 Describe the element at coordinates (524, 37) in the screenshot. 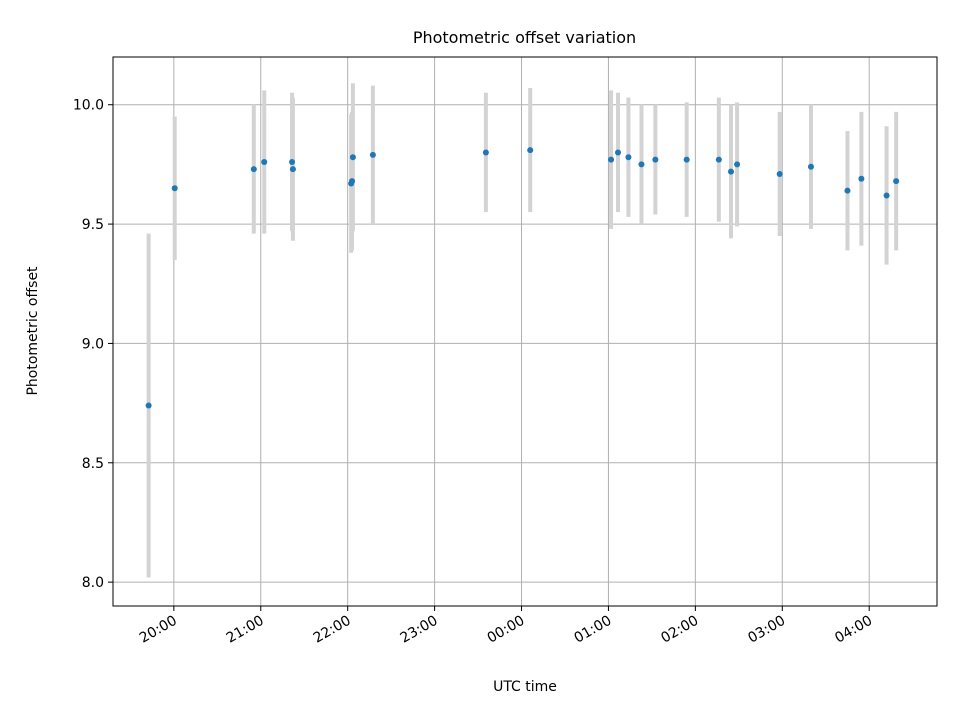

I see `chart-title: Photometric offset variation` at that location.